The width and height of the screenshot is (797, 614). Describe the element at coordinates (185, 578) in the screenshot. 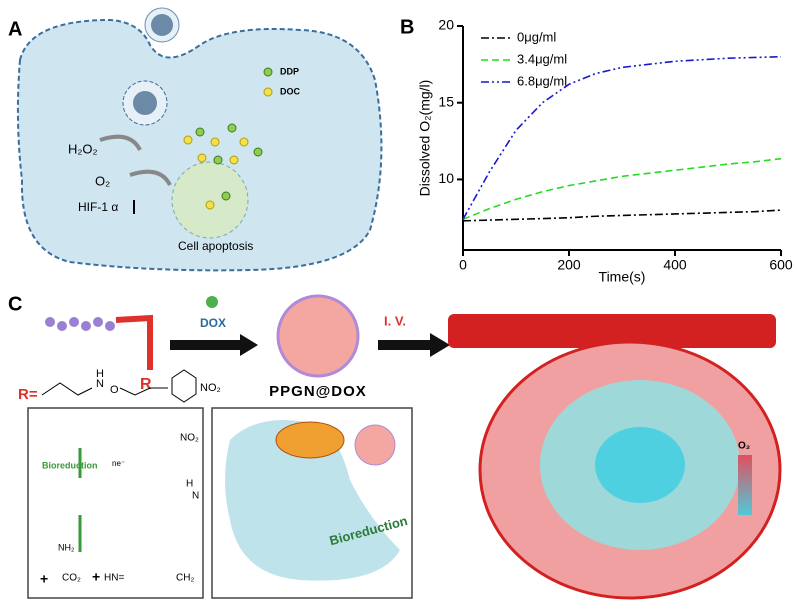

I see `label: CH₂` at that location.